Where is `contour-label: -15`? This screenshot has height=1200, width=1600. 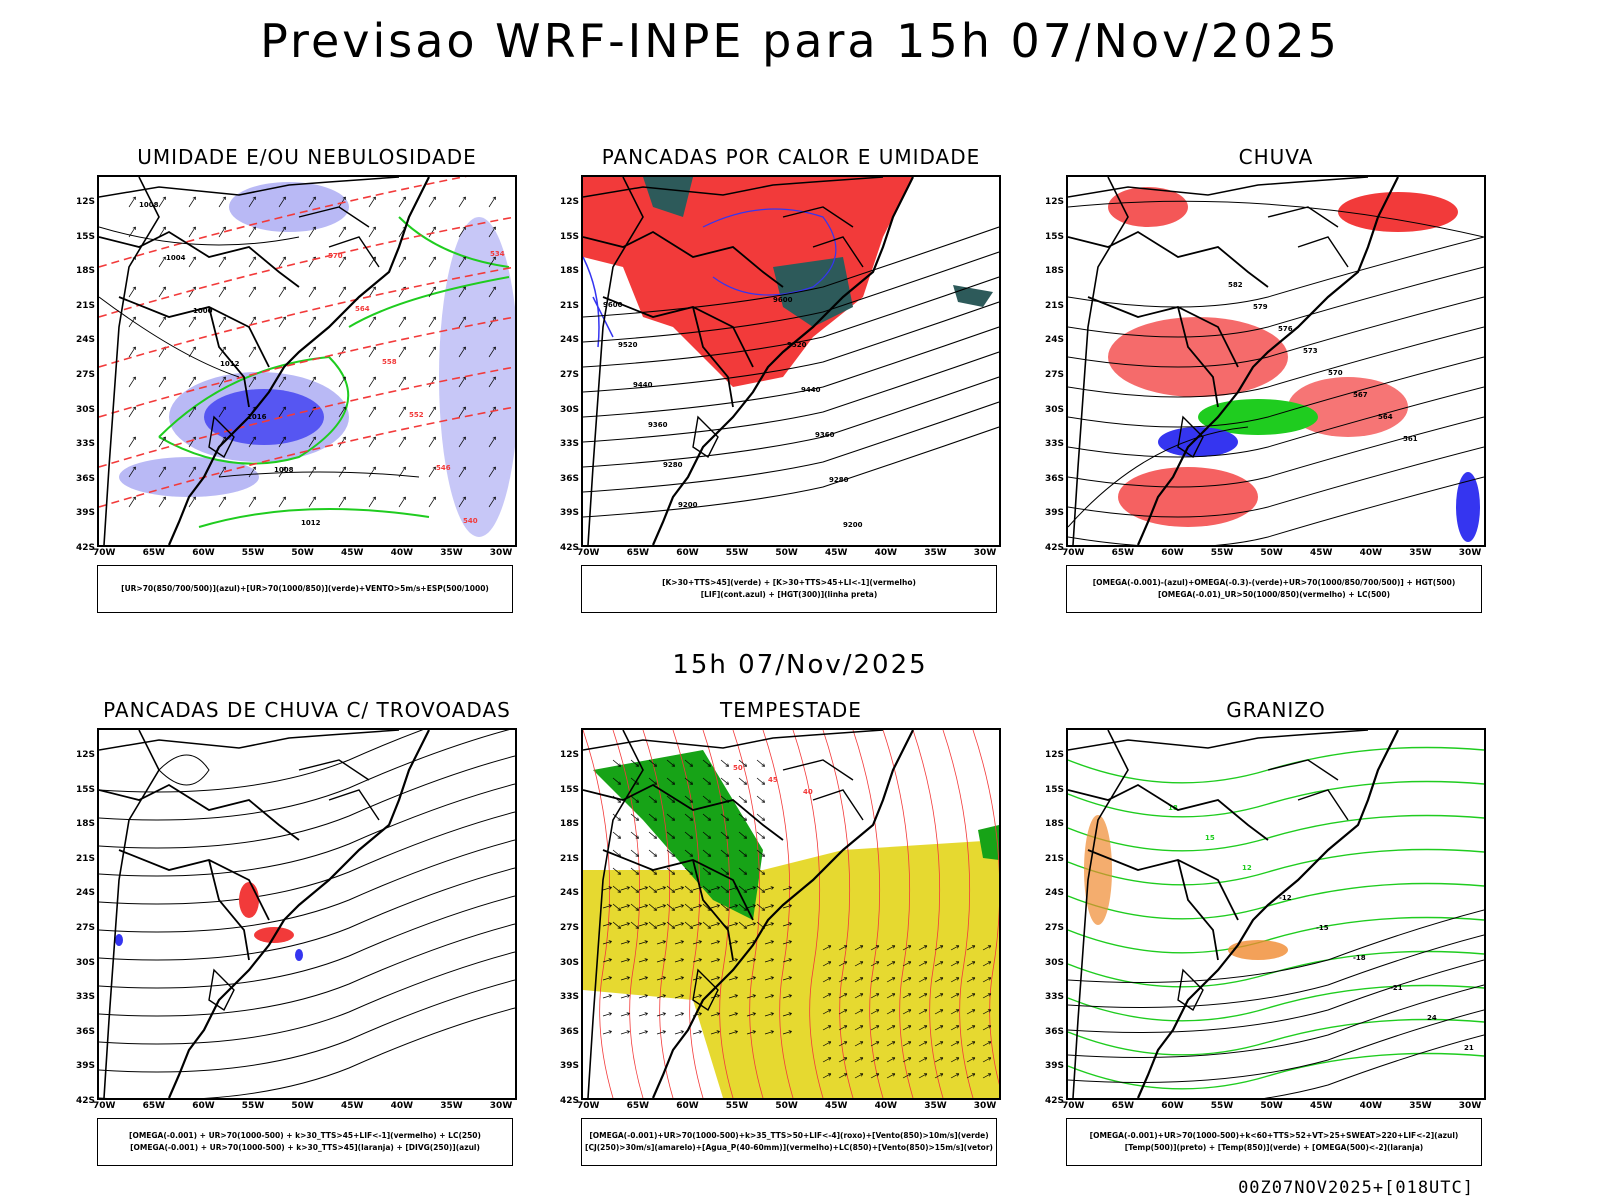
contour-label: -15 is located at coordinates (1322, 928).